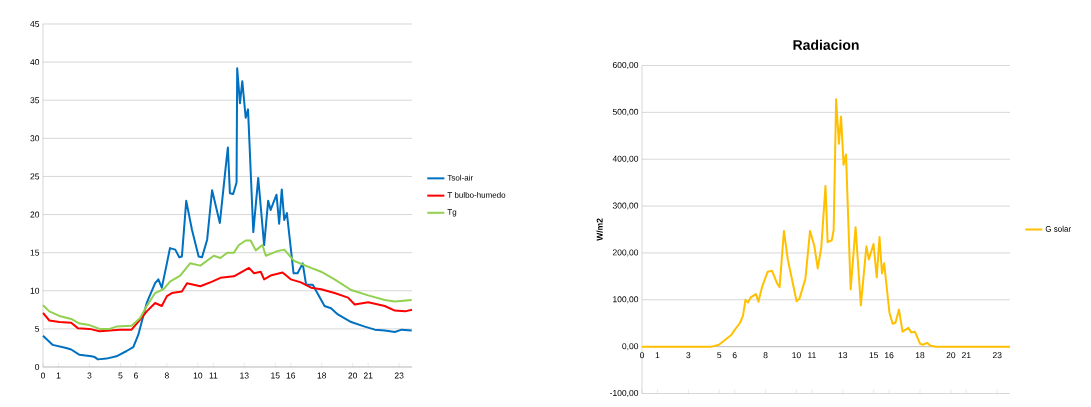  What do you see at coordinates (625, 112) in the screenshot?
I see `y-tick-label: 500,00` at bounding box center [625, 112].